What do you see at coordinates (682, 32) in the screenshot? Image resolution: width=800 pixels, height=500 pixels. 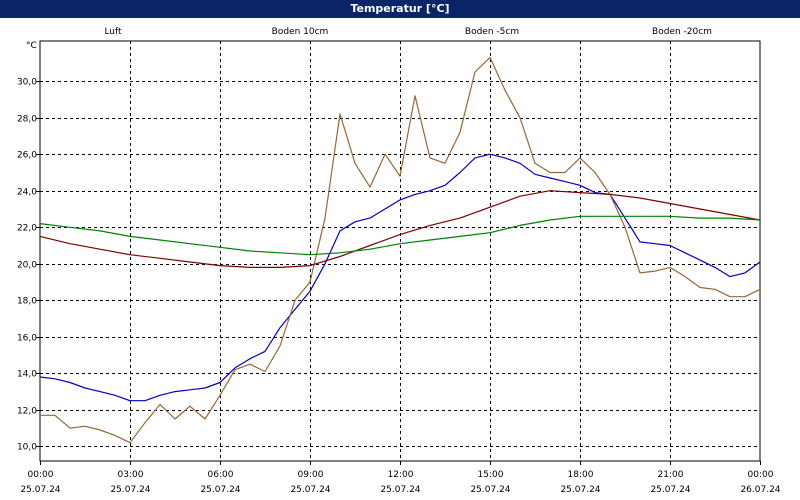 I see `legend-entry: Boden -20cm` at bounding box center [682, 32].